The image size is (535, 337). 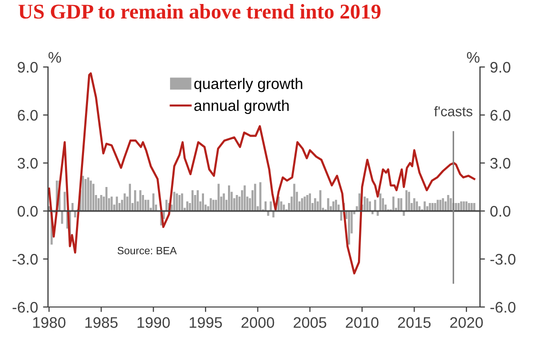 I want to click on y-tick-label: 3.0, so click(x=28, y=163).